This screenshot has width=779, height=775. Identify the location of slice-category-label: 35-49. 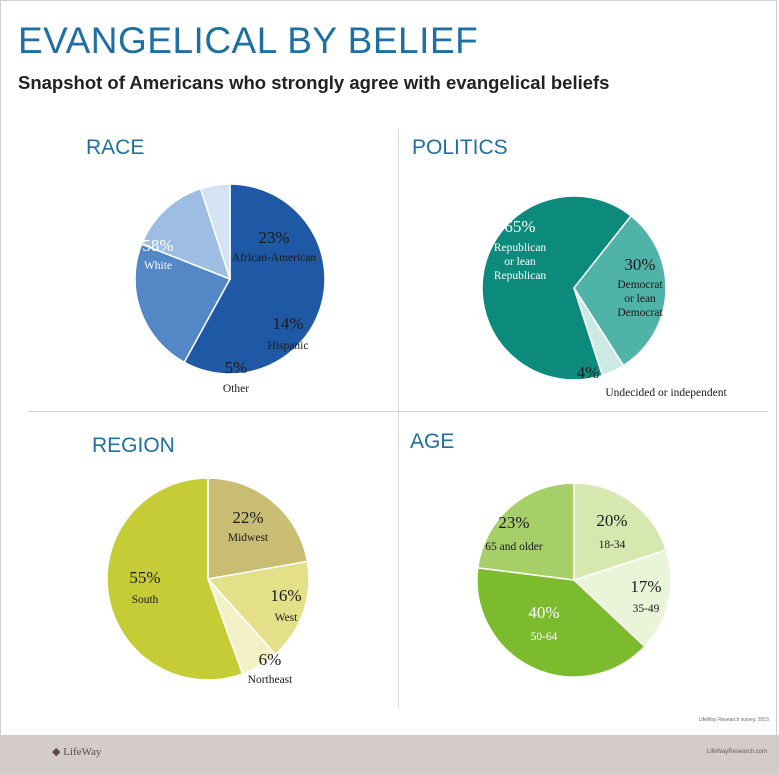
(646, 609).